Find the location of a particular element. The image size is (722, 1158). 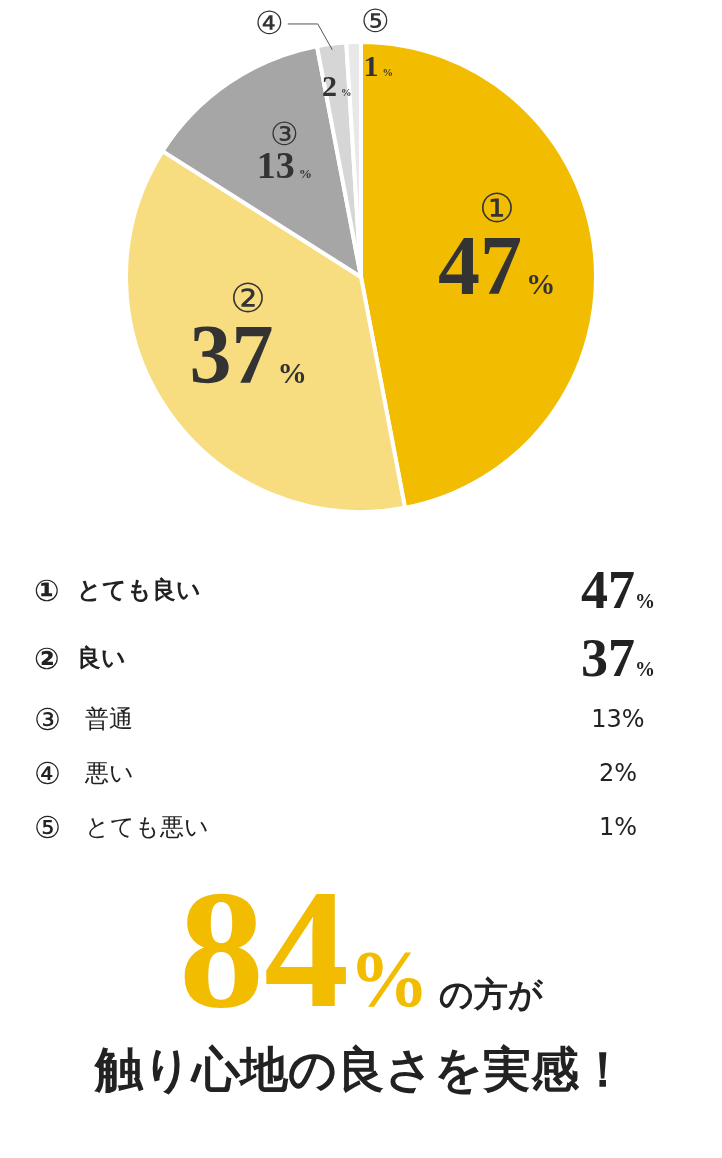

text: 47% is located at coordinates (618, 590).